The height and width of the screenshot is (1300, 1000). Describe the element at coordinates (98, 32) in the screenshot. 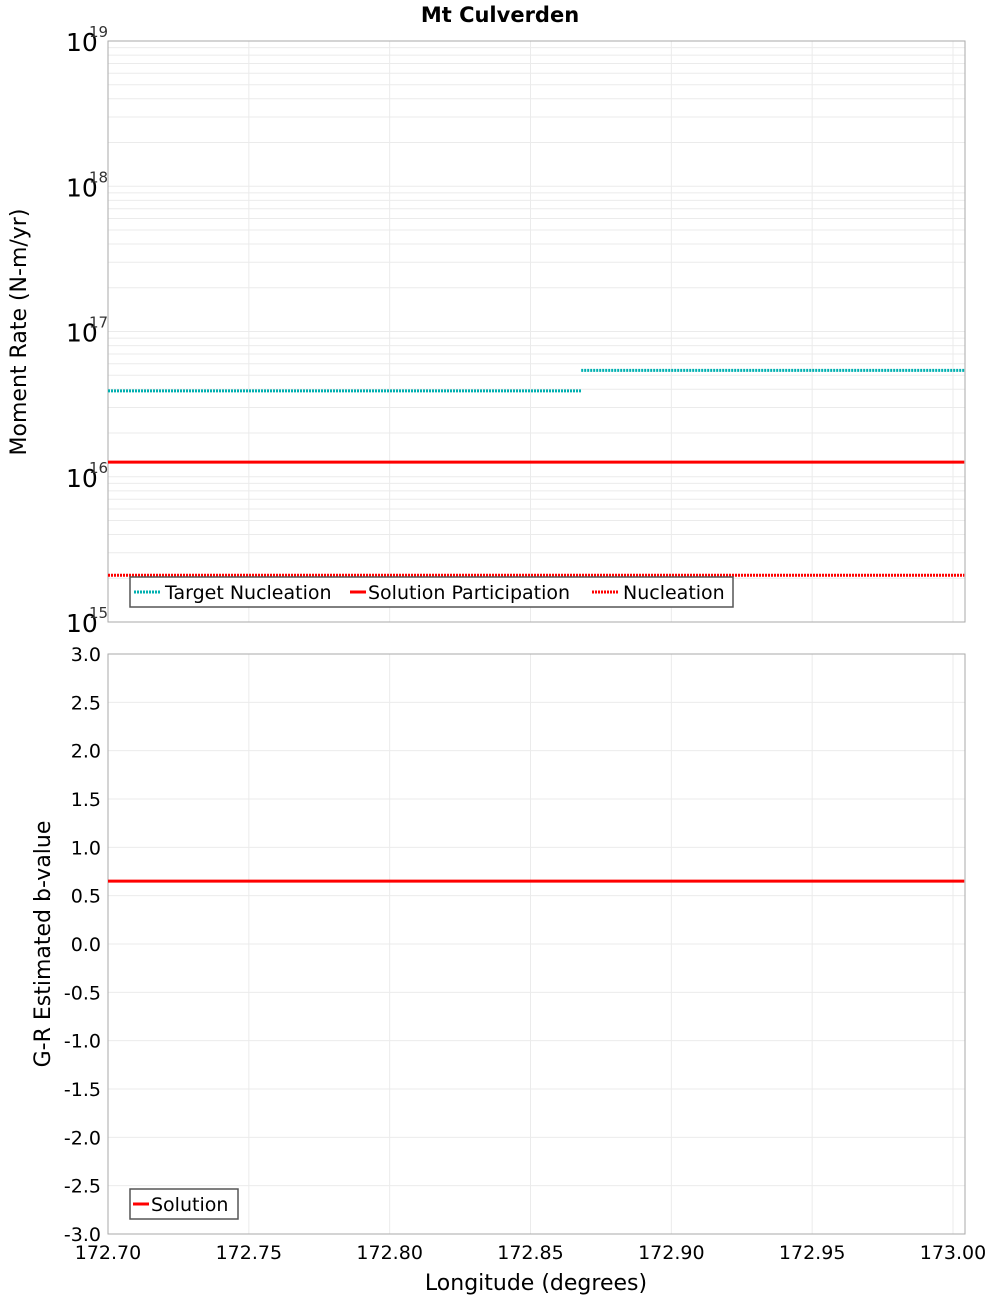

I see `y-tick-exponent: 19` at that location.